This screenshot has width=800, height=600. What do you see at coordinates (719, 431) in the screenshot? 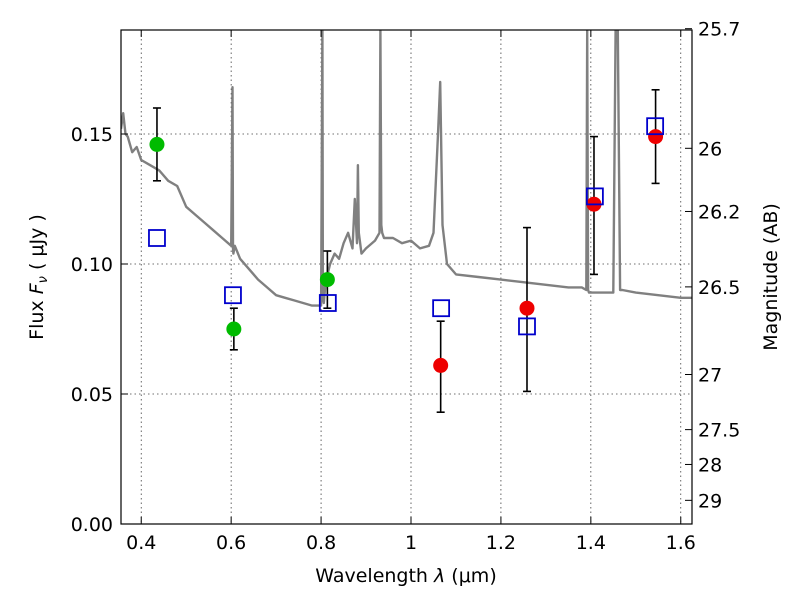
I see `right-tick-label: 27.5` at bounding box center [719, 431].